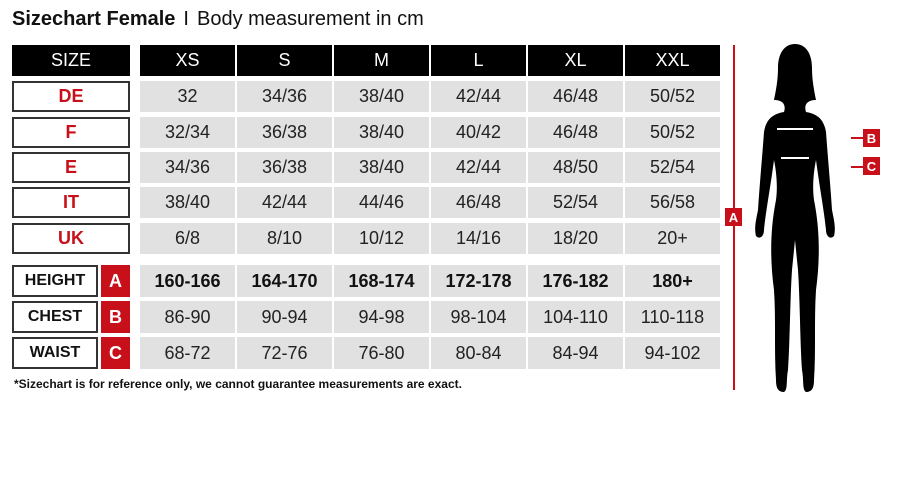 The height and width of the screenshot is (495, 897). I want to click on table-cell: 20+, so click(672, 238).